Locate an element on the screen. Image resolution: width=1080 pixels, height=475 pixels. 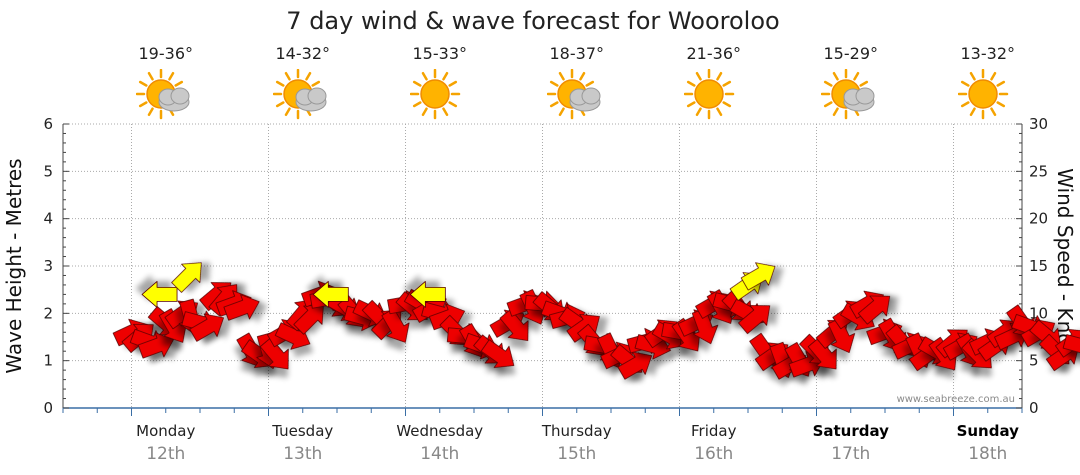
right-tick-label: 5 is located at coordinates (1034, 361).